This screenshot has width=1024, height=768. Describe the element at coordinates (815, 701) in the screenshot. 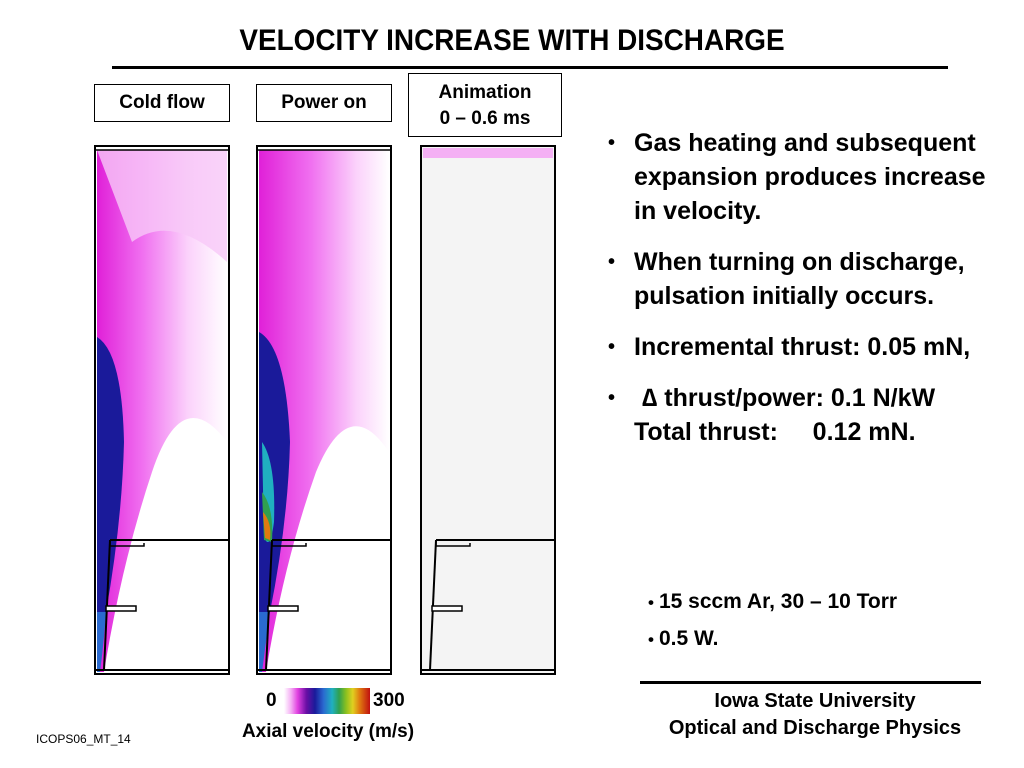

I see `footer-university: Iowa State University` at that location.